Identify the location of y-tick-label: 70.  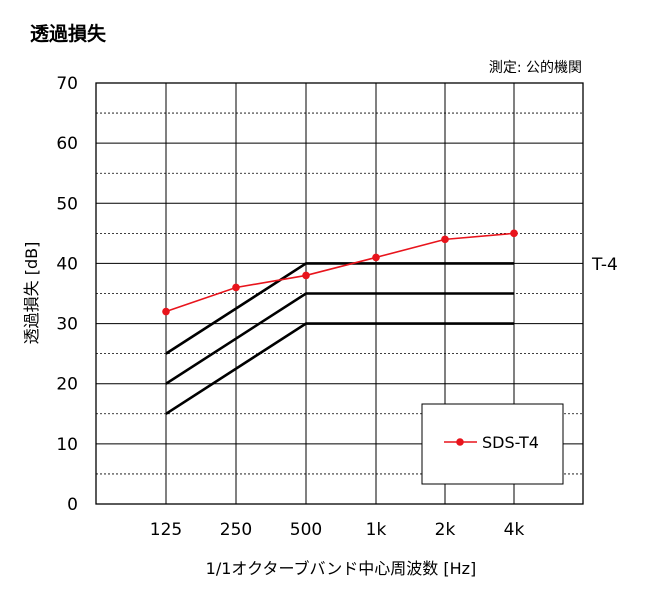
(67, 84).